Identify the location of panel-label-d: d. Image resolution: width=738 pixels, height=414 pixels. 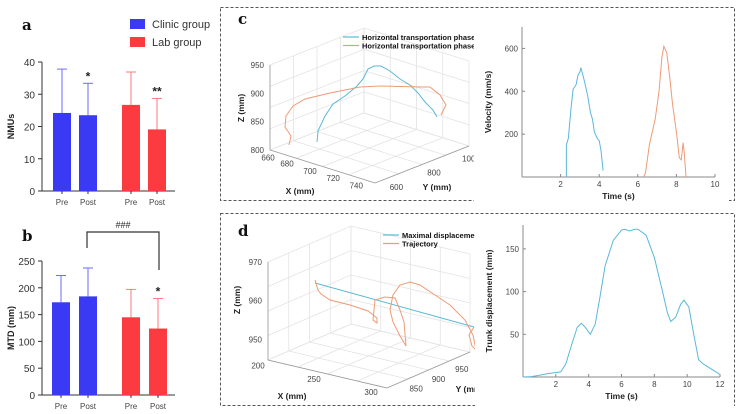
(243, 231).